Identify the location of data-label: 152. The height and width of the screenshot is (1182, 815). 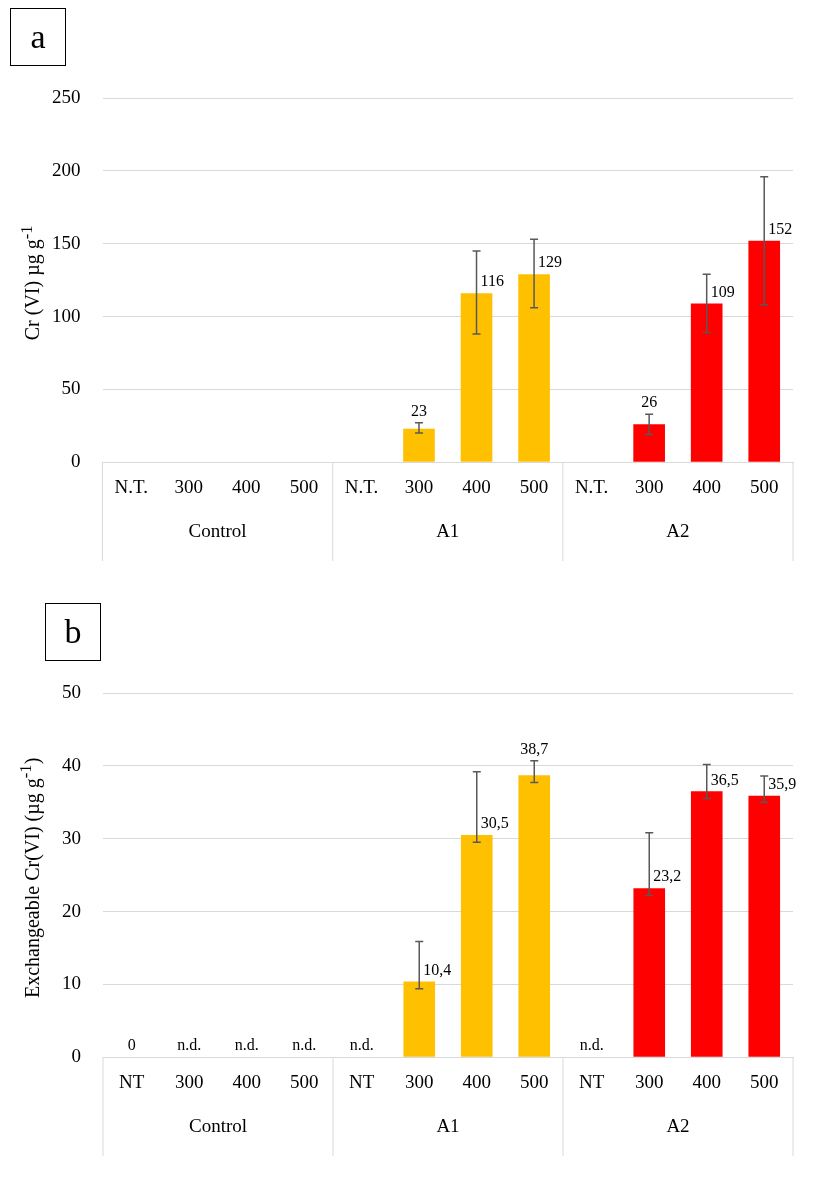
(780, 228).